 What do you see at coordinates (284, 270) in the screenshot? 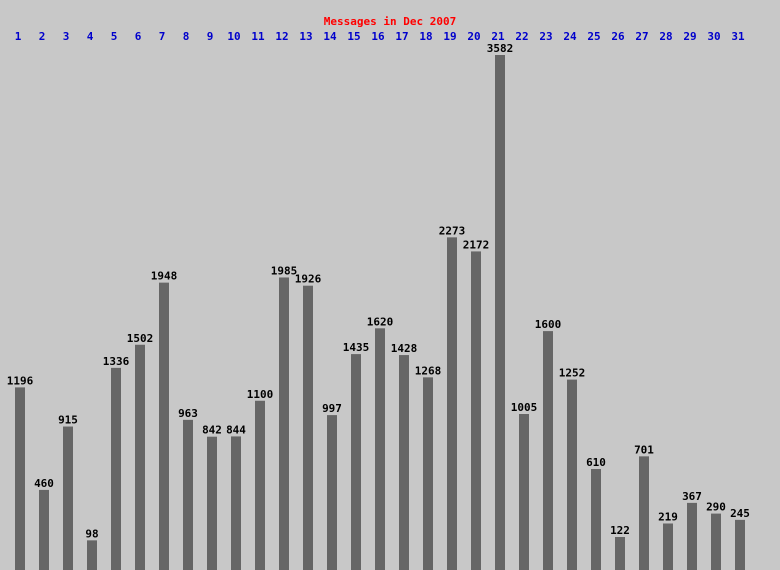
I see `value-label: 1985` at bounding box center [284, 270].